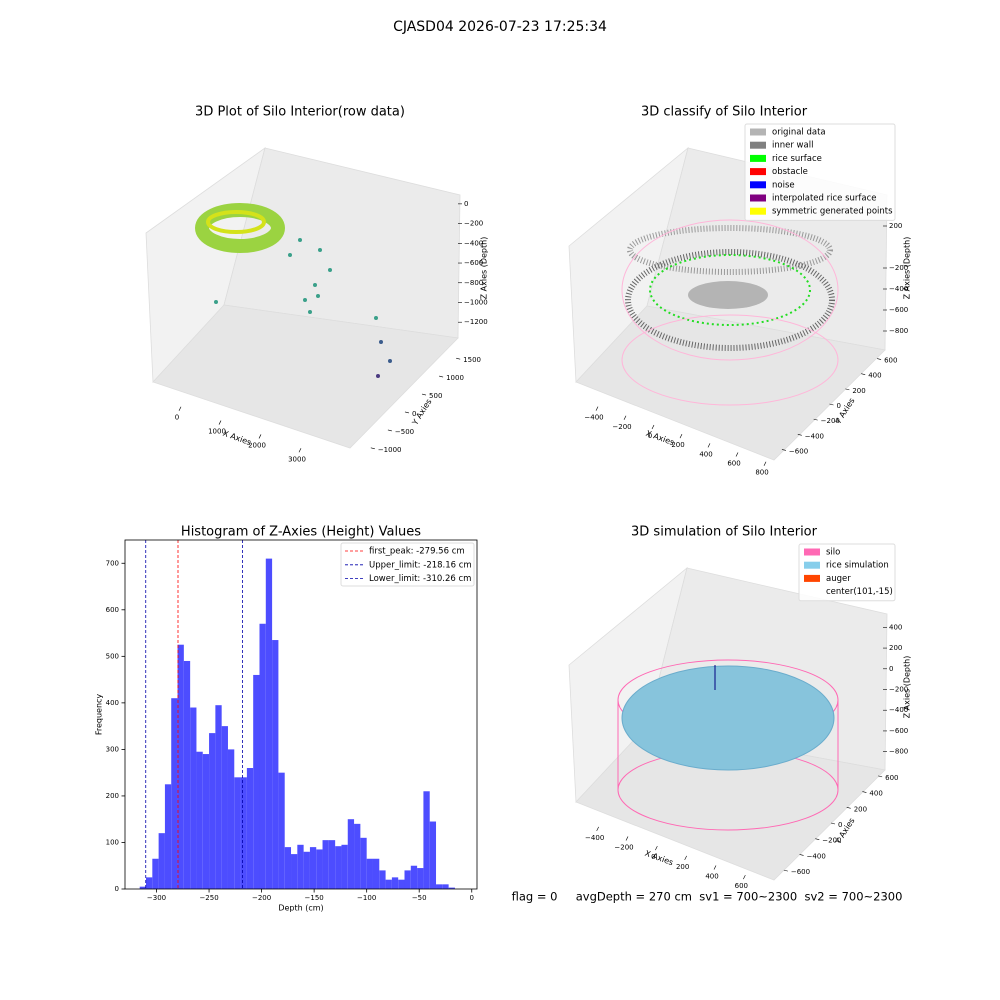 The image size is (1000, 1000). Describe the element at coordinates (891, 669) in the screenshot. I see `z-tick-label: 0` at that location.